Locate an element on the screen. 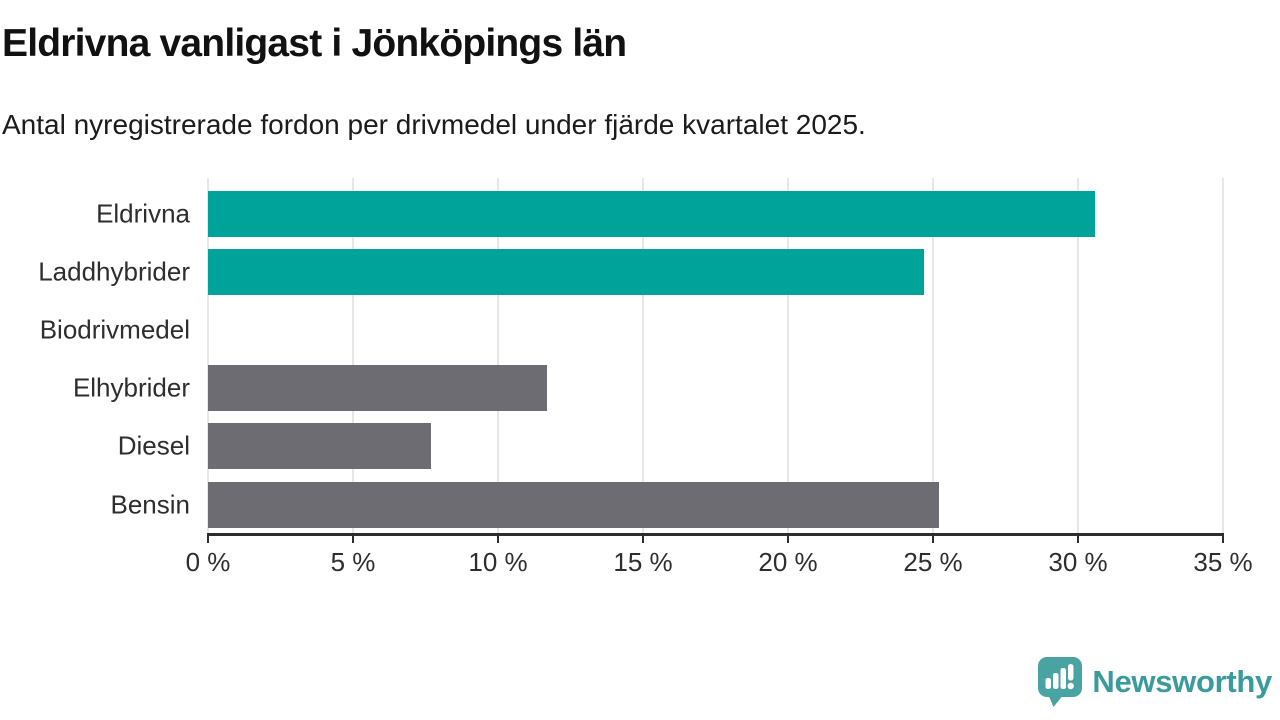 This screenshot has height=720, width=1280. y-axis-label-laddhybrider: Laddhybrider is located at coordinates (114, 271).